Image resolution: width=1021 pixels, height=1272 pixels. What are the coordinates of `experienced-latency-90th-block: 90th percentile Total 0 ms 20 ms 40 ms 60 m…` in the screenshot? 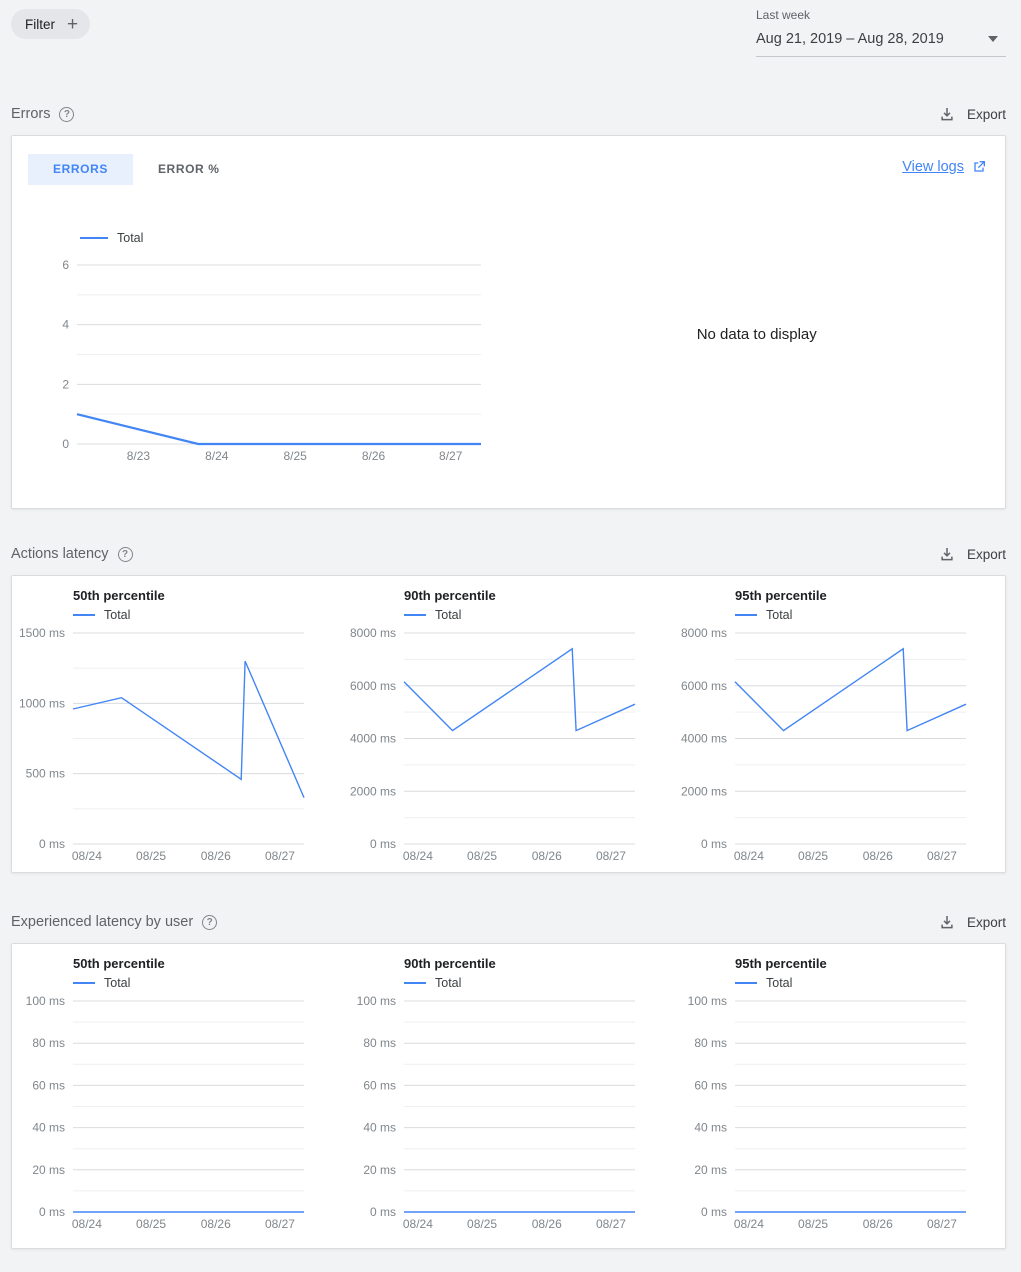 It's located at (508, 1096).